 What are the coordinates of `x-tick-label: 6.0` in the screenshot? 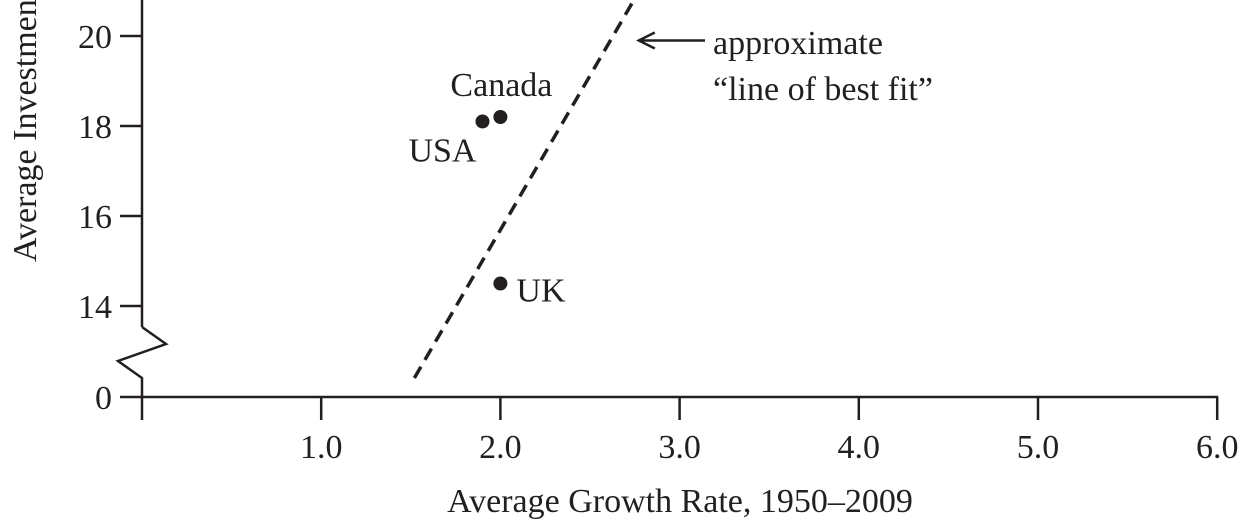 It's located at (1217, 447).